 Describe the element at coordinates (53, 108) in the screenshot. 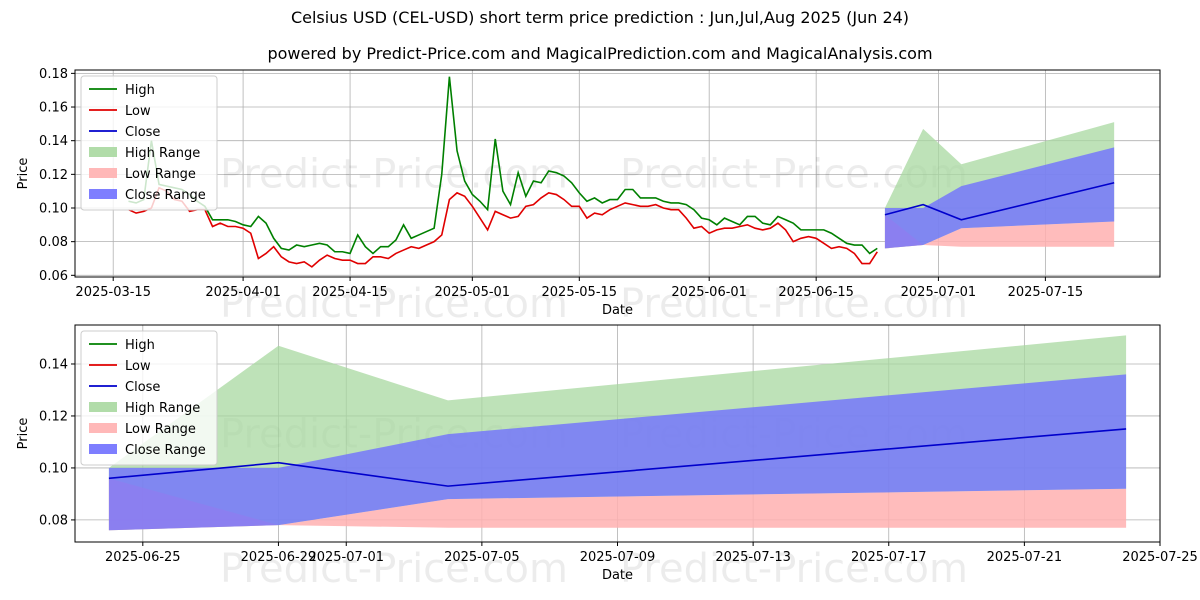

I see `y-tick-label: 0.16` at that location.